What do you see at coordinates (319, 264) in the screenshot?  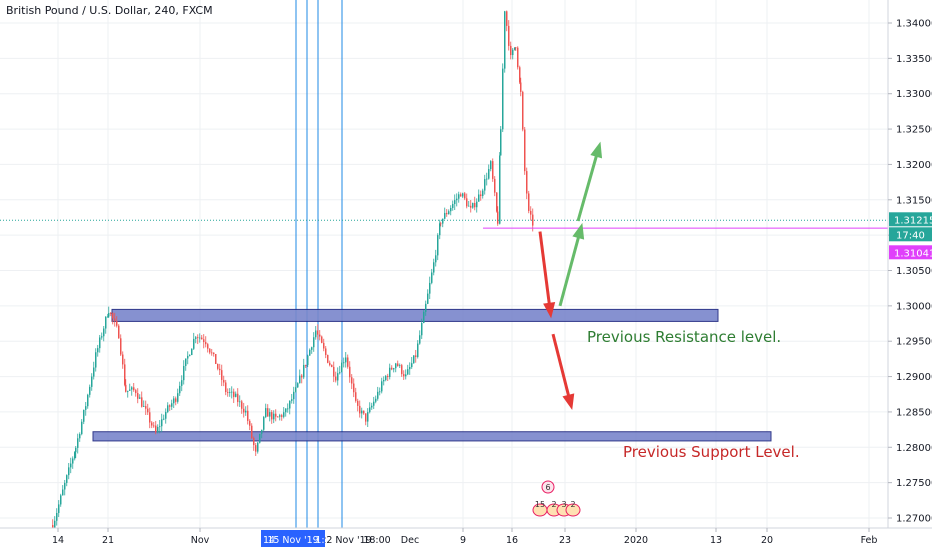 I see `vertical-markers` at bounding box center [319, 264].